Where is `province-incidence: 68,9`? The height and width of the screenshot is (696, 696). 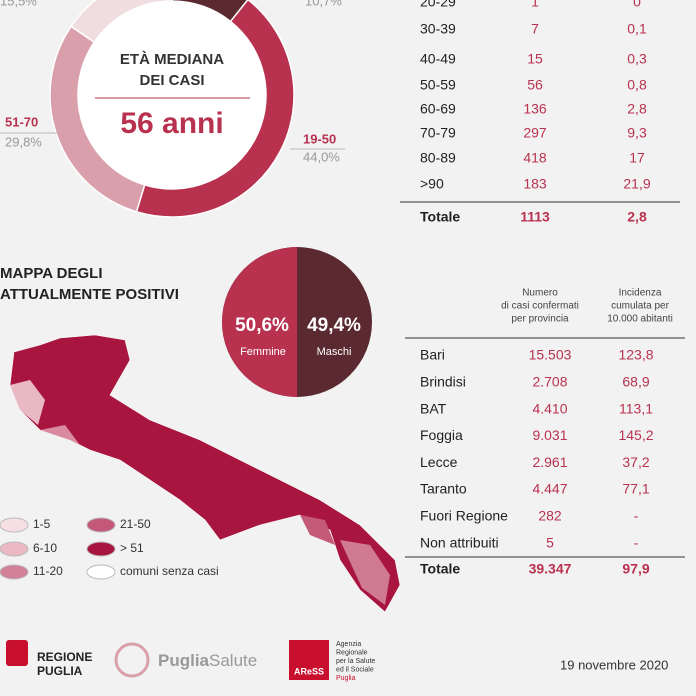 province-incidence: 68,9 is located at coordinates (635, 382).